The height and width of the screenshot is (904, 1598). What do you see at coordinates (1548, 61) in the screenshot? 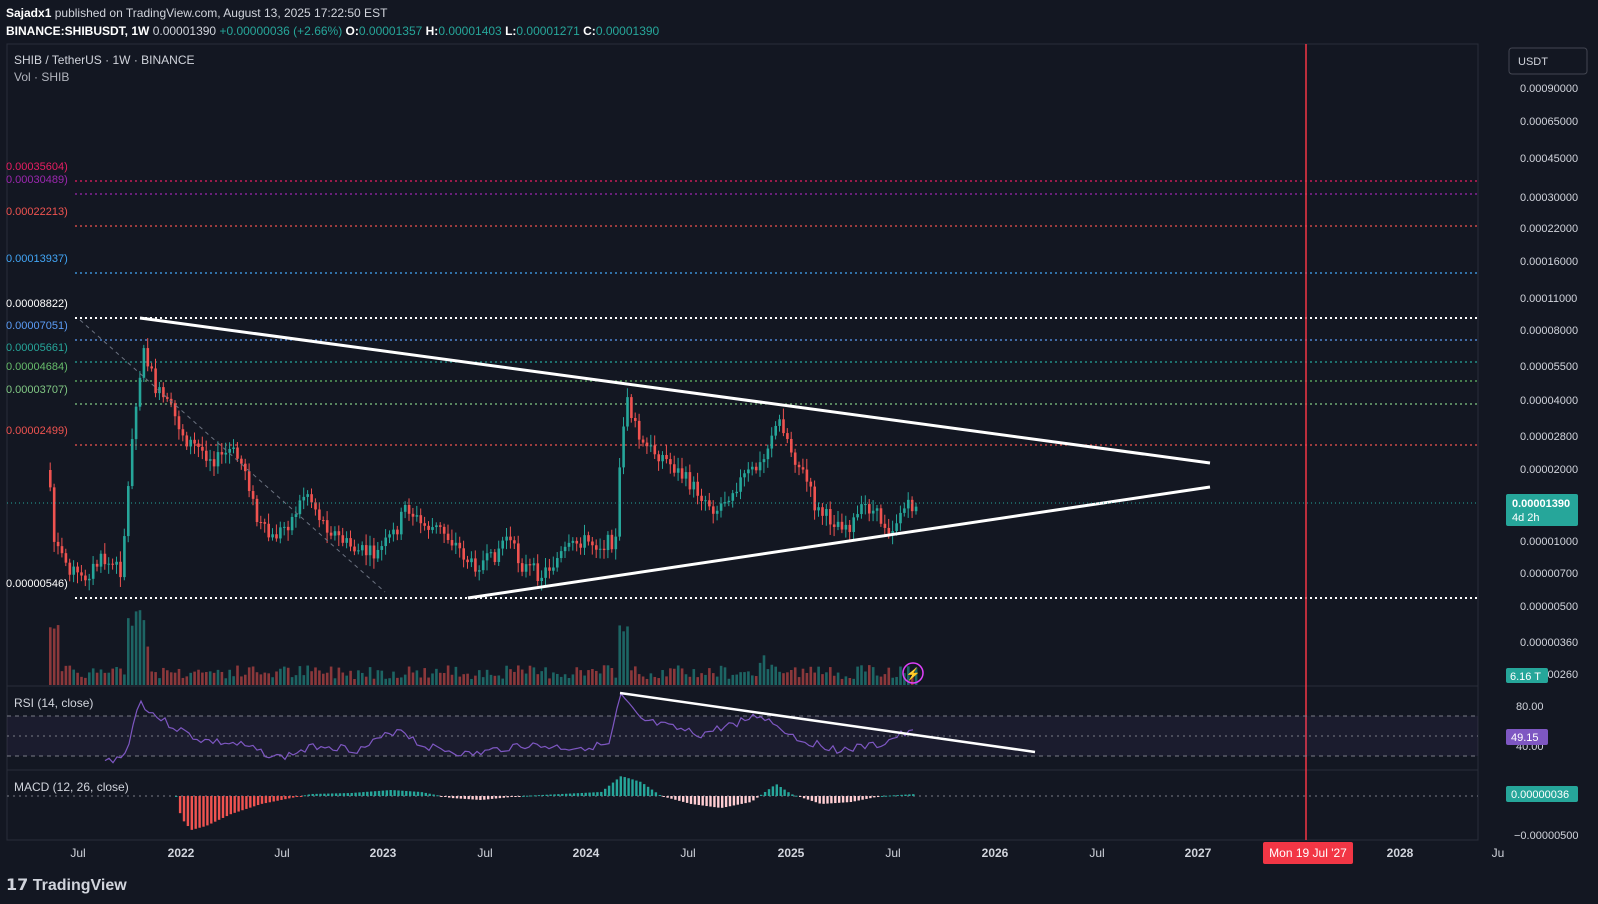
I see `currency-button` at bounding box center [1548, 61].